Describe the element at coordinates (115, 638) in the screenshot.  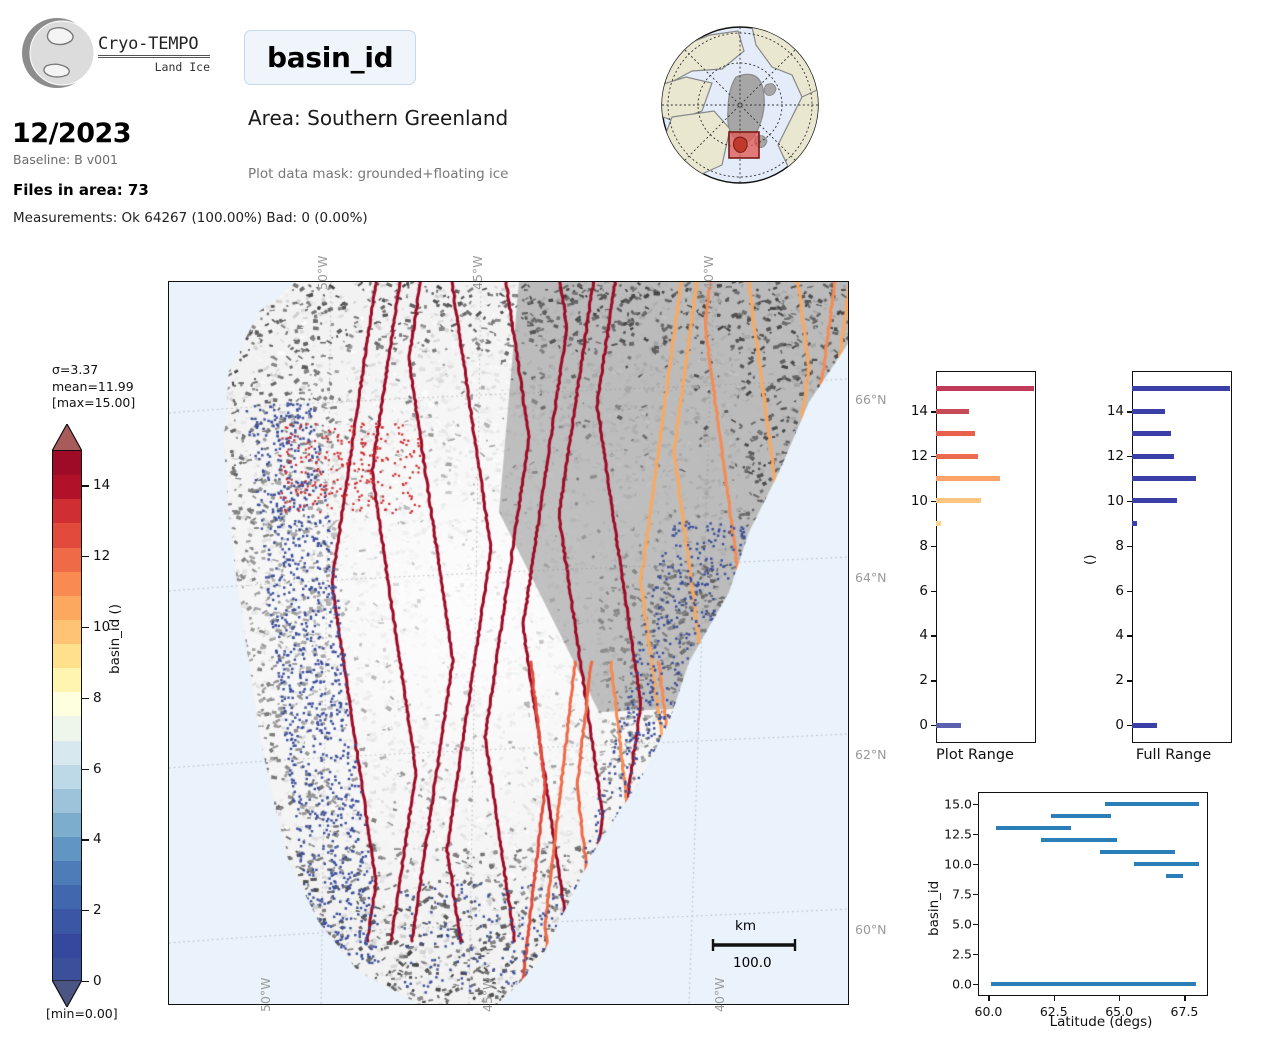
I see `colorbar-axis-label: basin_id ()` at that location.